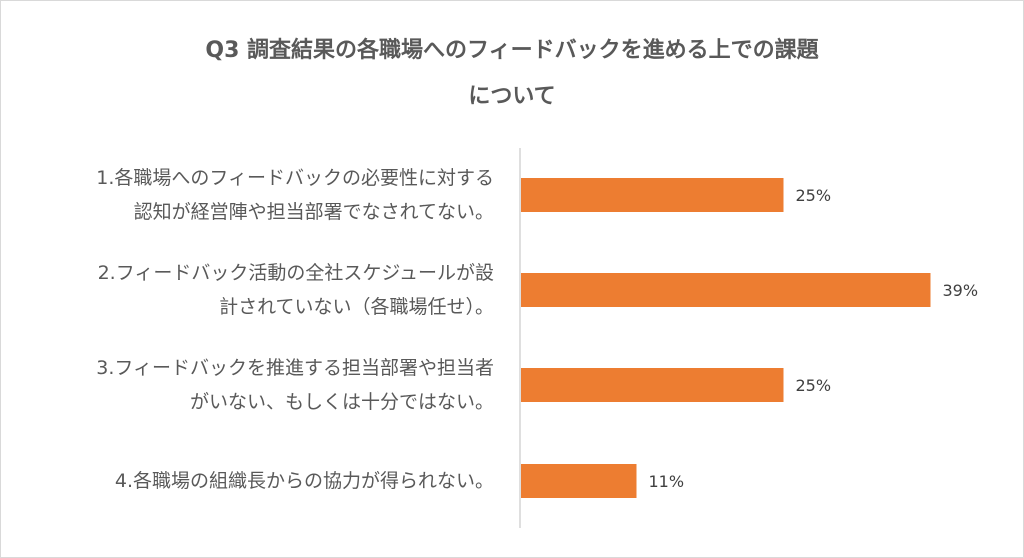 The image size is (1024, 558). I want to click on value-label-1: 25%, so click(814, 195).